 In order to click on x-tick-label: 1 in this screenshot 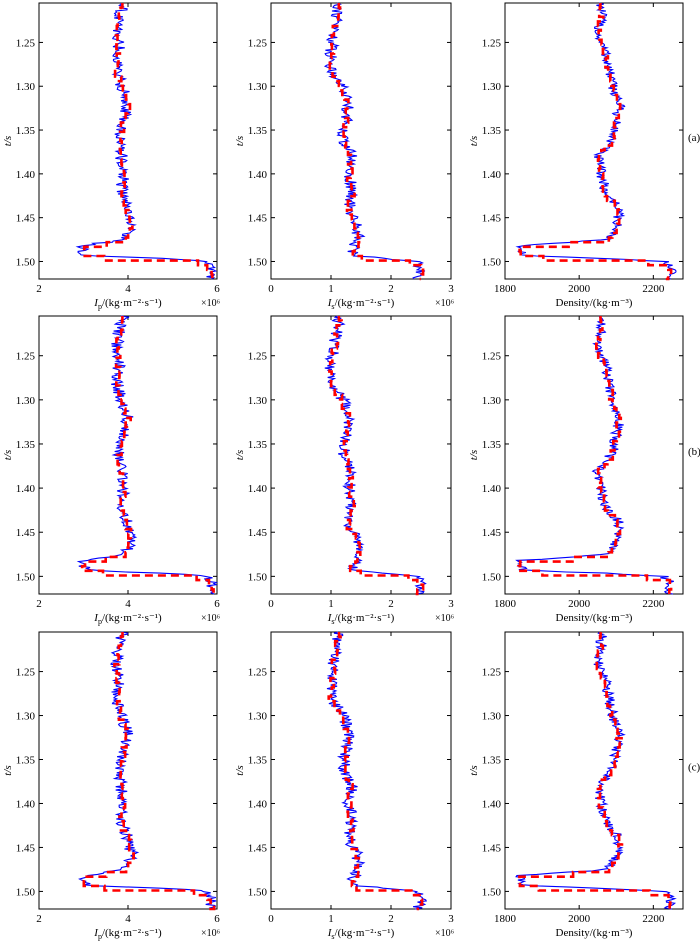, I will do `click(331, 919)`.